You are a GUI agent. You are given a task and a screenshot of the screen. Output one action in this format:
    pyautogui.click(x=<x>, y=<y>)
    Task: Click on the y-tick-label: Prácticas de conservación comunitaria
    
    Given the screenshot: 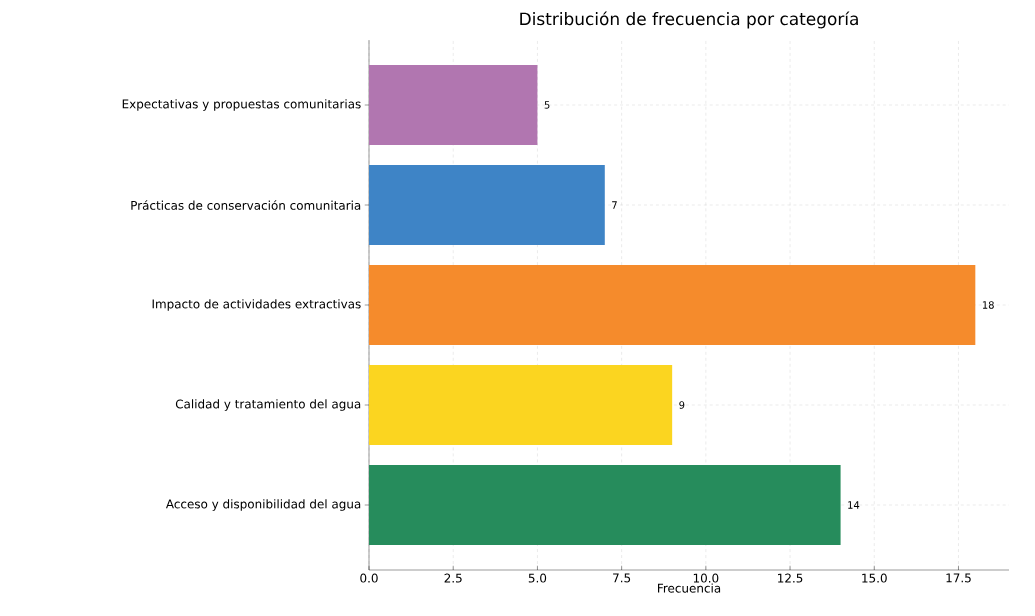 What is the action you would take?
    pyautogui.click(x=246, y=205)
    